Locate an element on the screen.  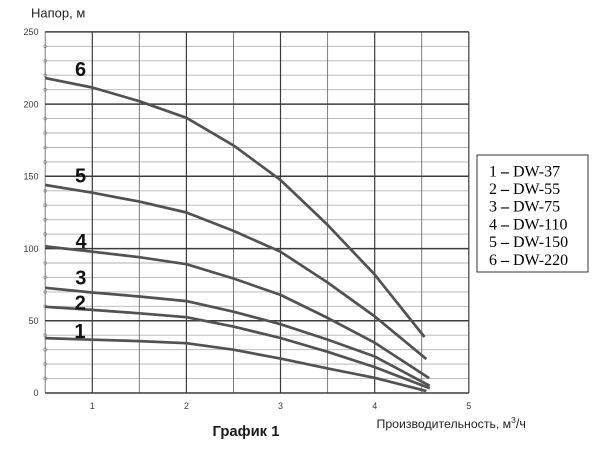
svg-text: 6 – DW-220 is located at coordinates (528, 260).